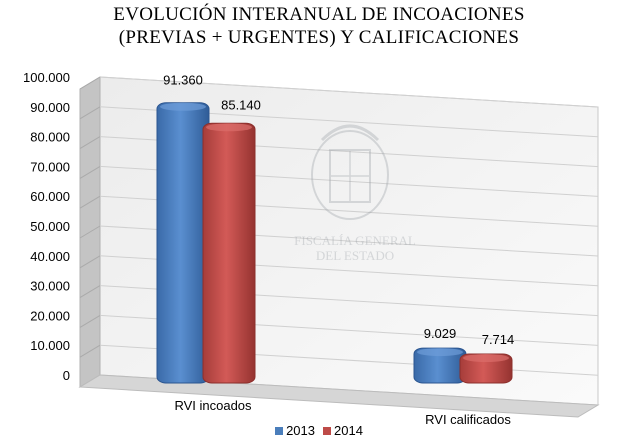 Image resolution: width=638 pixels, height=438 pixels. What do you see at coordinates (229, 253) in the screenshot?
I see `bar-2014-incoados` at bounding box center [229, 253].